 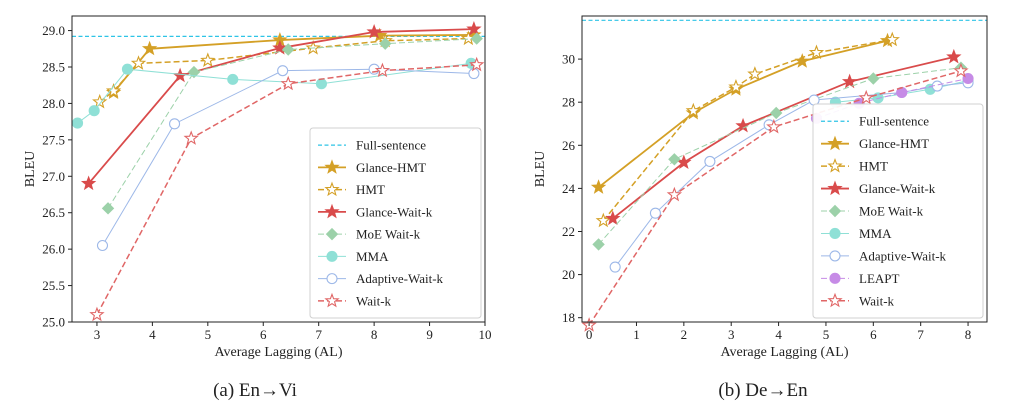 I want to click on x-axis-label: Average Lagging (AL), so click(x=784, y=352).